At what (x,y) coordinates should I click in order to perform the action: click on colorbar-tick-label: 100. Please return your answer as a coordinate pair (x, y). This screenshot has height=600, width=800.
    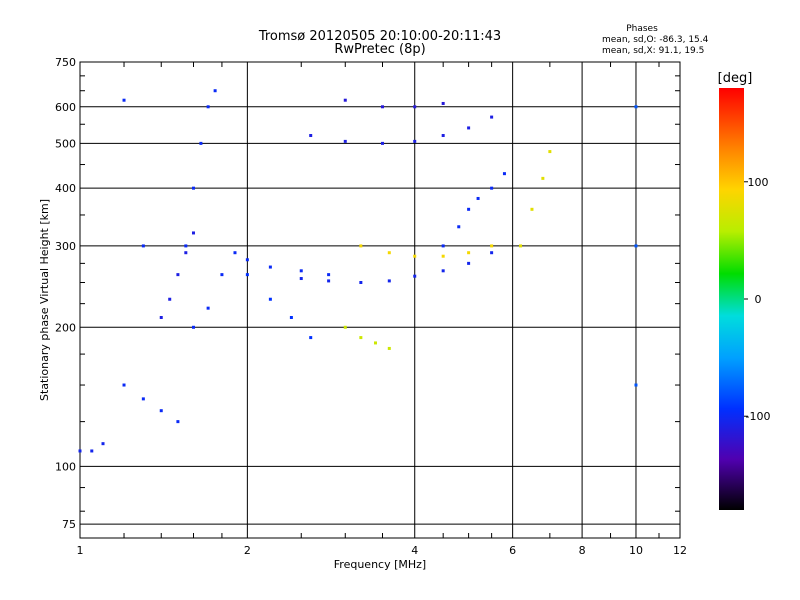
    Looking at the image, I should click on (758, 182).